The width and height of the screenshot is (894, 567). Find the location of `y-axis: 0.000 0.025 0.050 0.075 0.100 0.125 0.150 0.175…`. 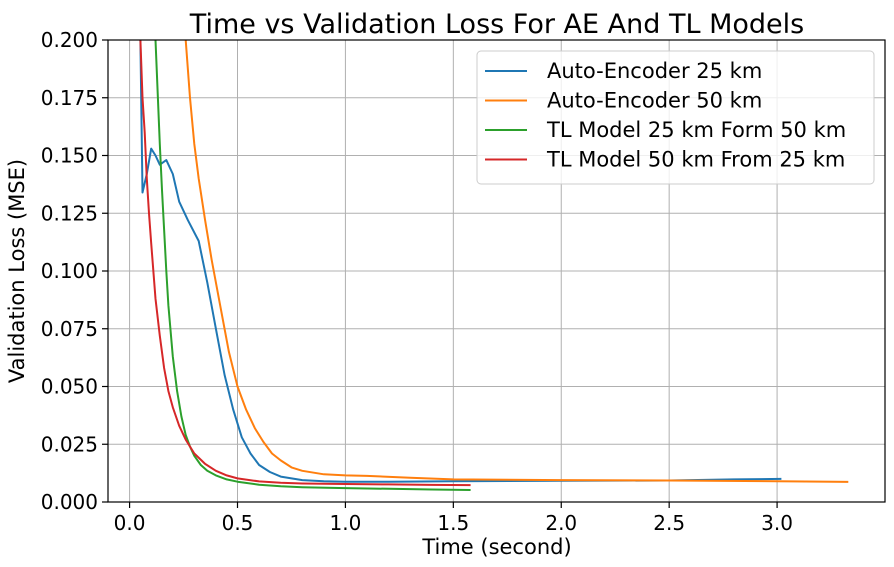

y-axis: 0.000 0.025 0.050 0.075 0.100 0.125 0.150 0.175… is located at coordinates (74, 271).